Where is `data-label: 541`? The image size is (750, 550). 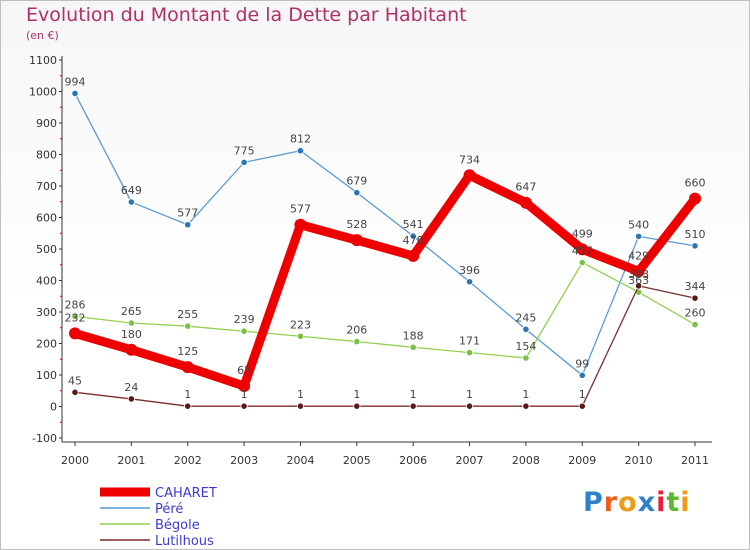
data-label: 541 is located at coordinates (413, 224).